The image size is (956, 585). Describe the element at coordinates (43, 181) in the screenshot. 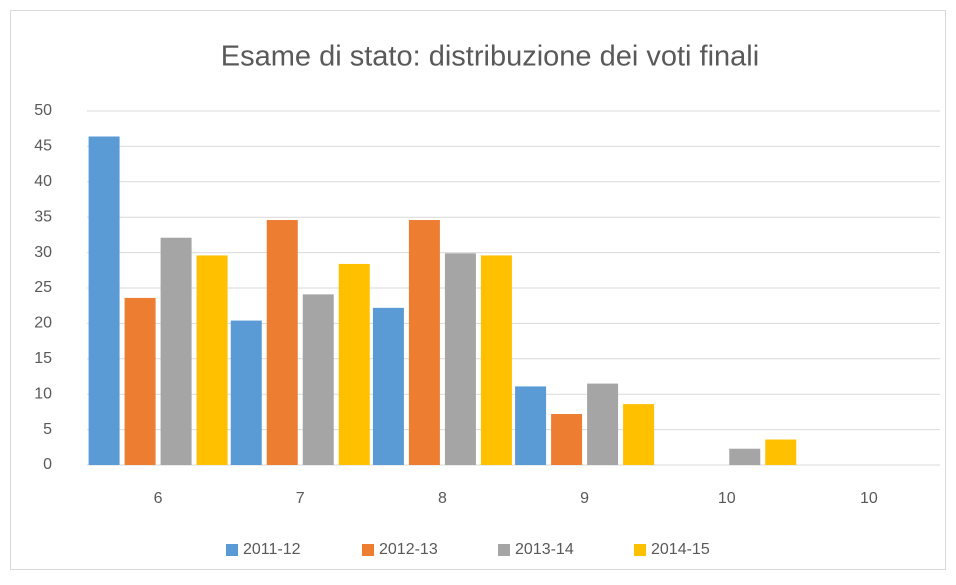

I see `y-tick-label: 40` at that location.